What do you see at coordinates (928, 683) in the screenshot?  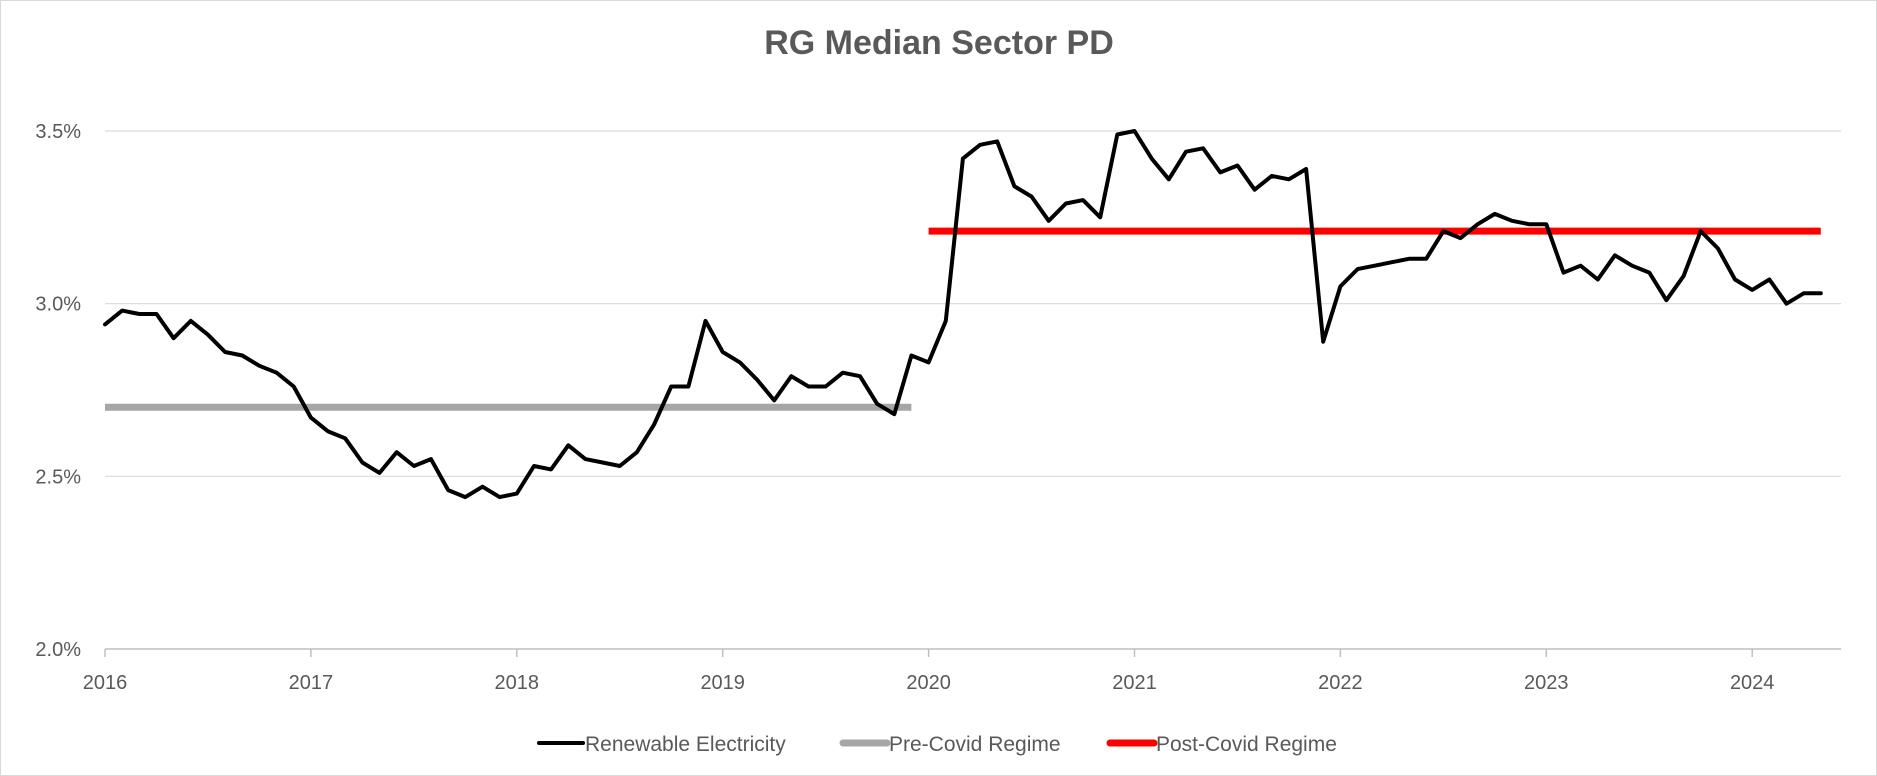 I see `x-tick-label: 2020` at bounding box center [928, 683].